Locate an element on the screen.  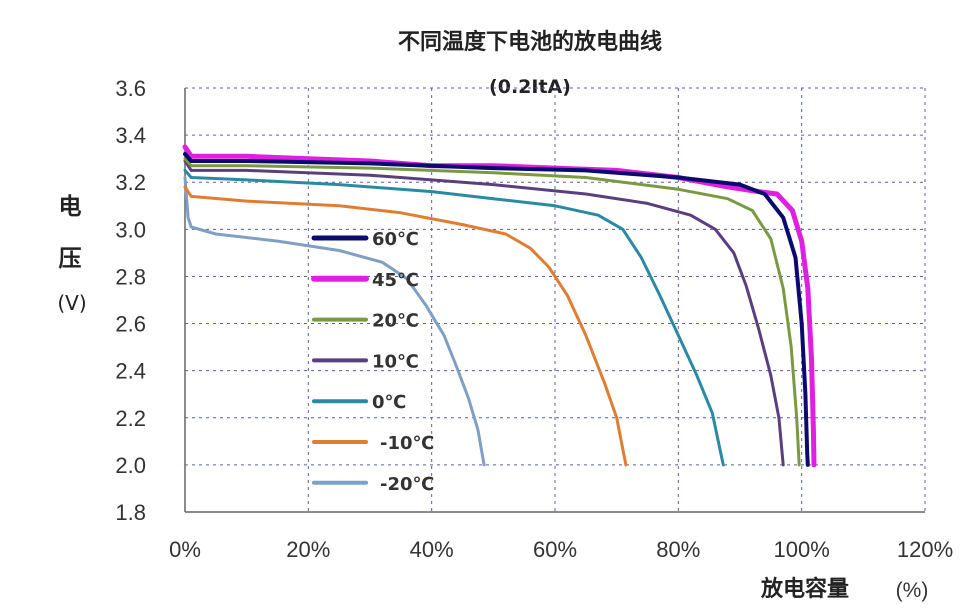
y-tick-label: 2.2 is located at coordinates (130, 418).